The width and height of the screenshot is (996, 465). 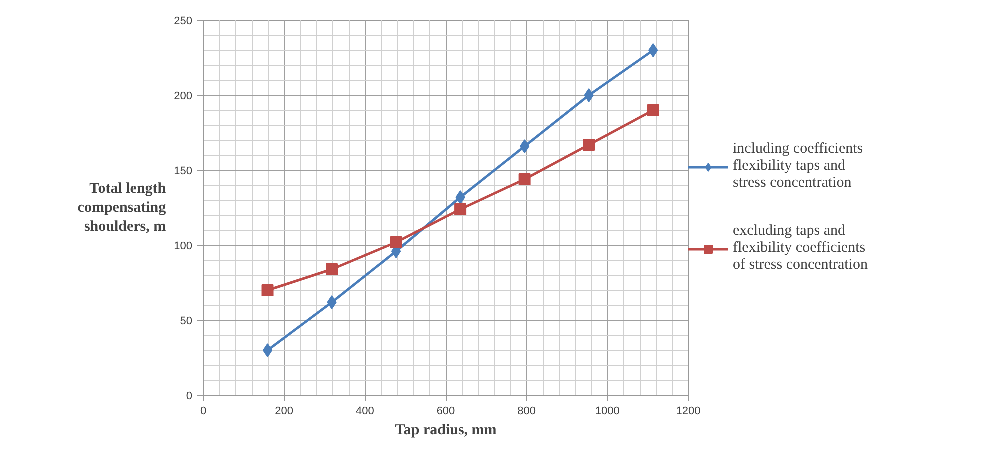 What do you see at coordinates (446, 412) in the screenshot?
I see `x-tick-label: 600` at bounding box center [446, 412].